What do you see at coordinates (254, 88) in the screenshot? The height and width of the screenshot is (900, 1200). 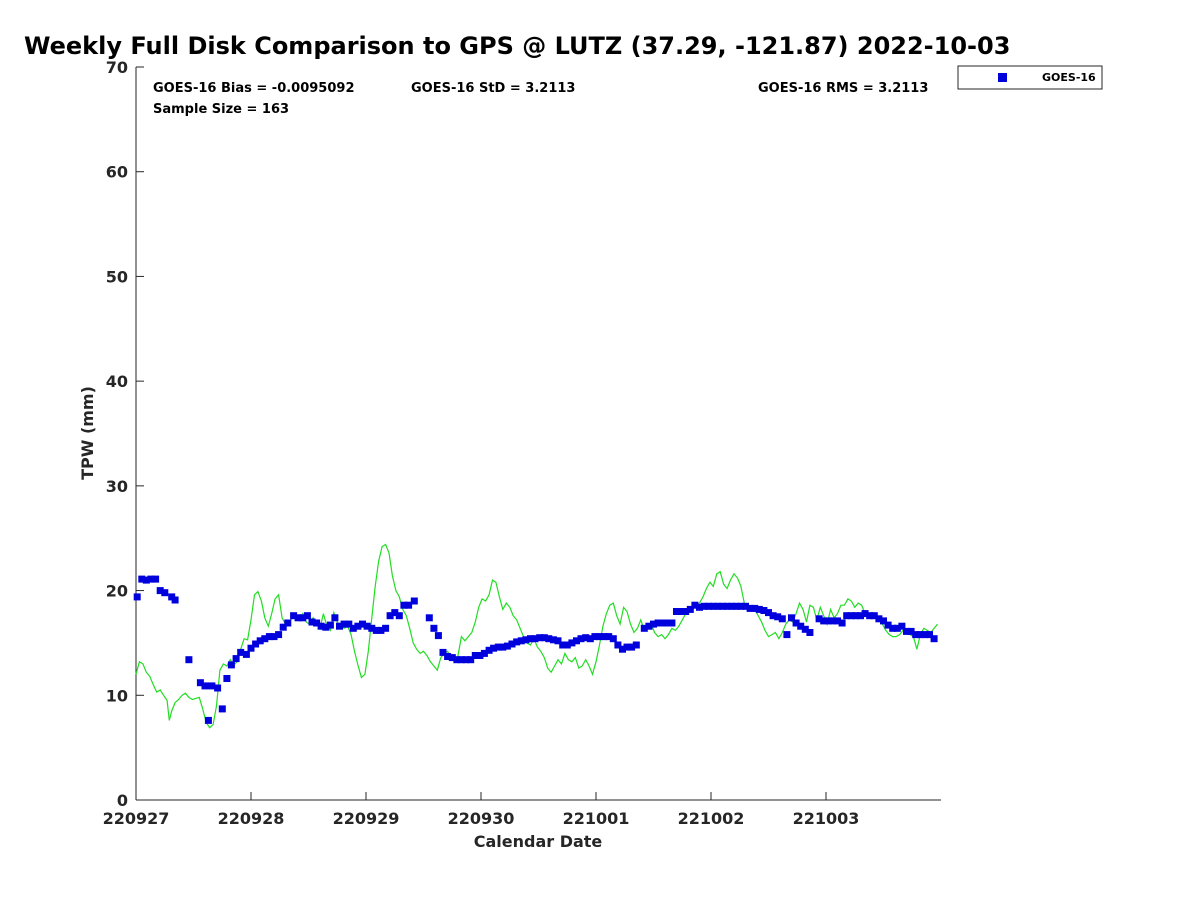 I see `stat-bias: GOES-16 Bias = -0.0095092` at bounding box center [254, 88].